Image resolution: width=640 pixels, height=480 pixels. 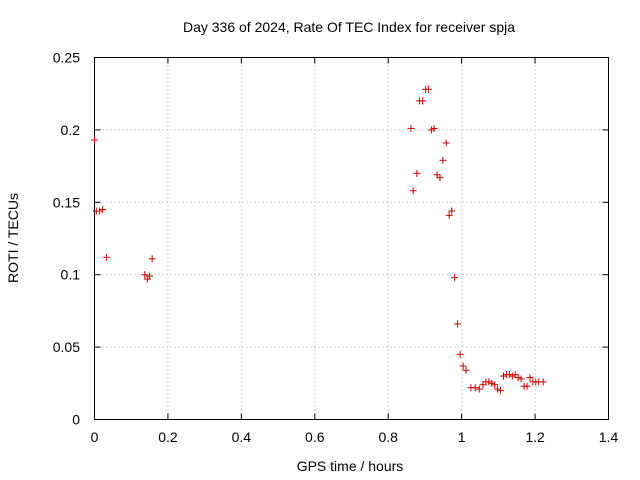 I want to click on y-tick-label: 0.1, so click(x=71, y=275).